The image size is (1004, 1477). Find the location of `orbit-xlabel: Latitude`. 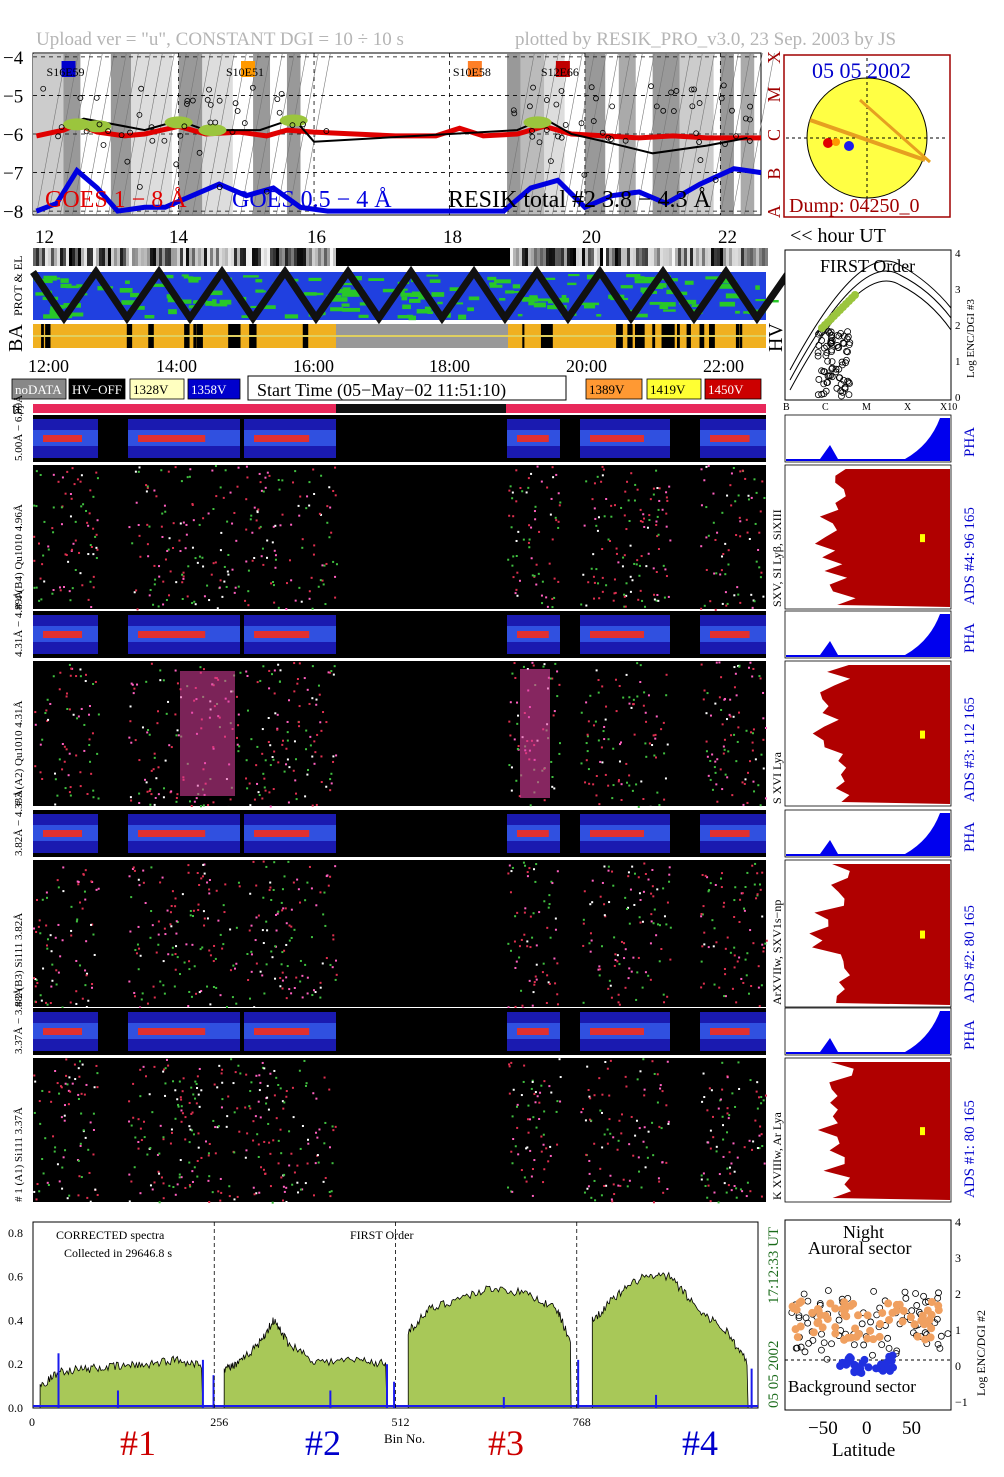

orbit-xlabel: Latitude is located at coordinates (863, 1450).